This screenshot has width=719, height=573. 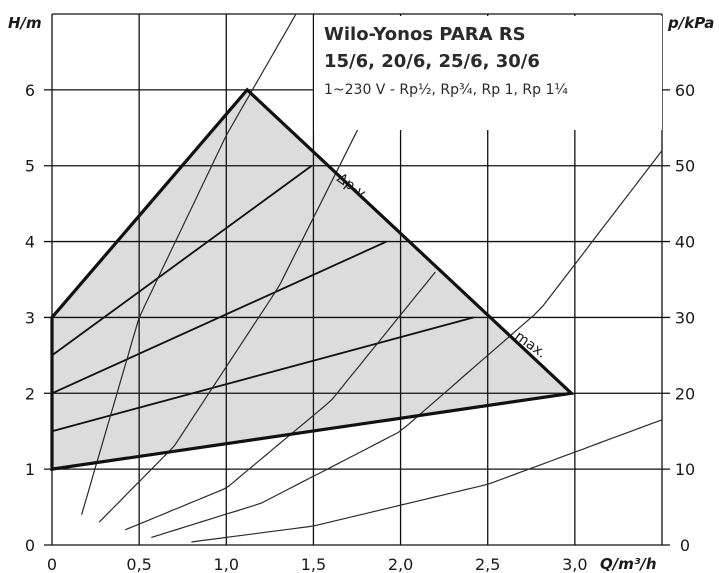 I want to click on x-tick-label: 1,0, so click(x=226, y=564).